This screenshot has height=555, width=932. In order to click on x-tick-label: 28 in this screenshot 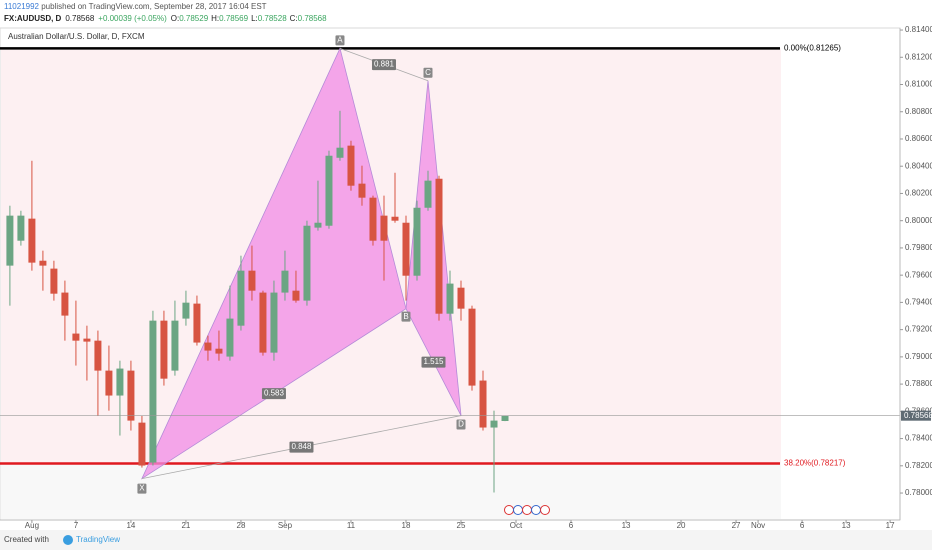, I will do `click(241, 525)`.